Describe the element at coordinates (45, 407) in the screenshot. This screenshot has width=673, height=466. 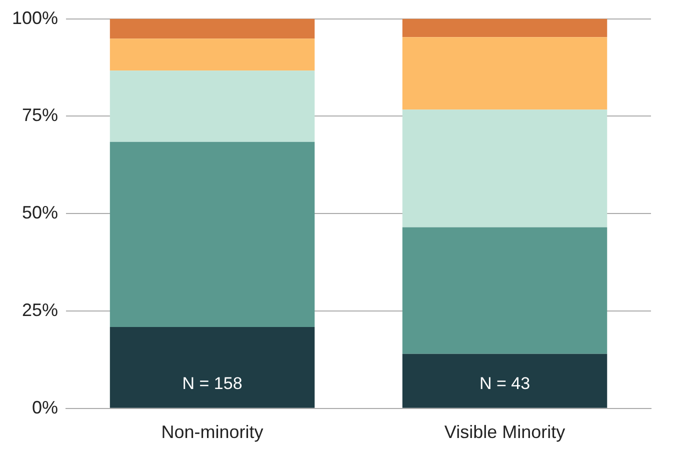
I see `y-tick-label: 0%` at that location.